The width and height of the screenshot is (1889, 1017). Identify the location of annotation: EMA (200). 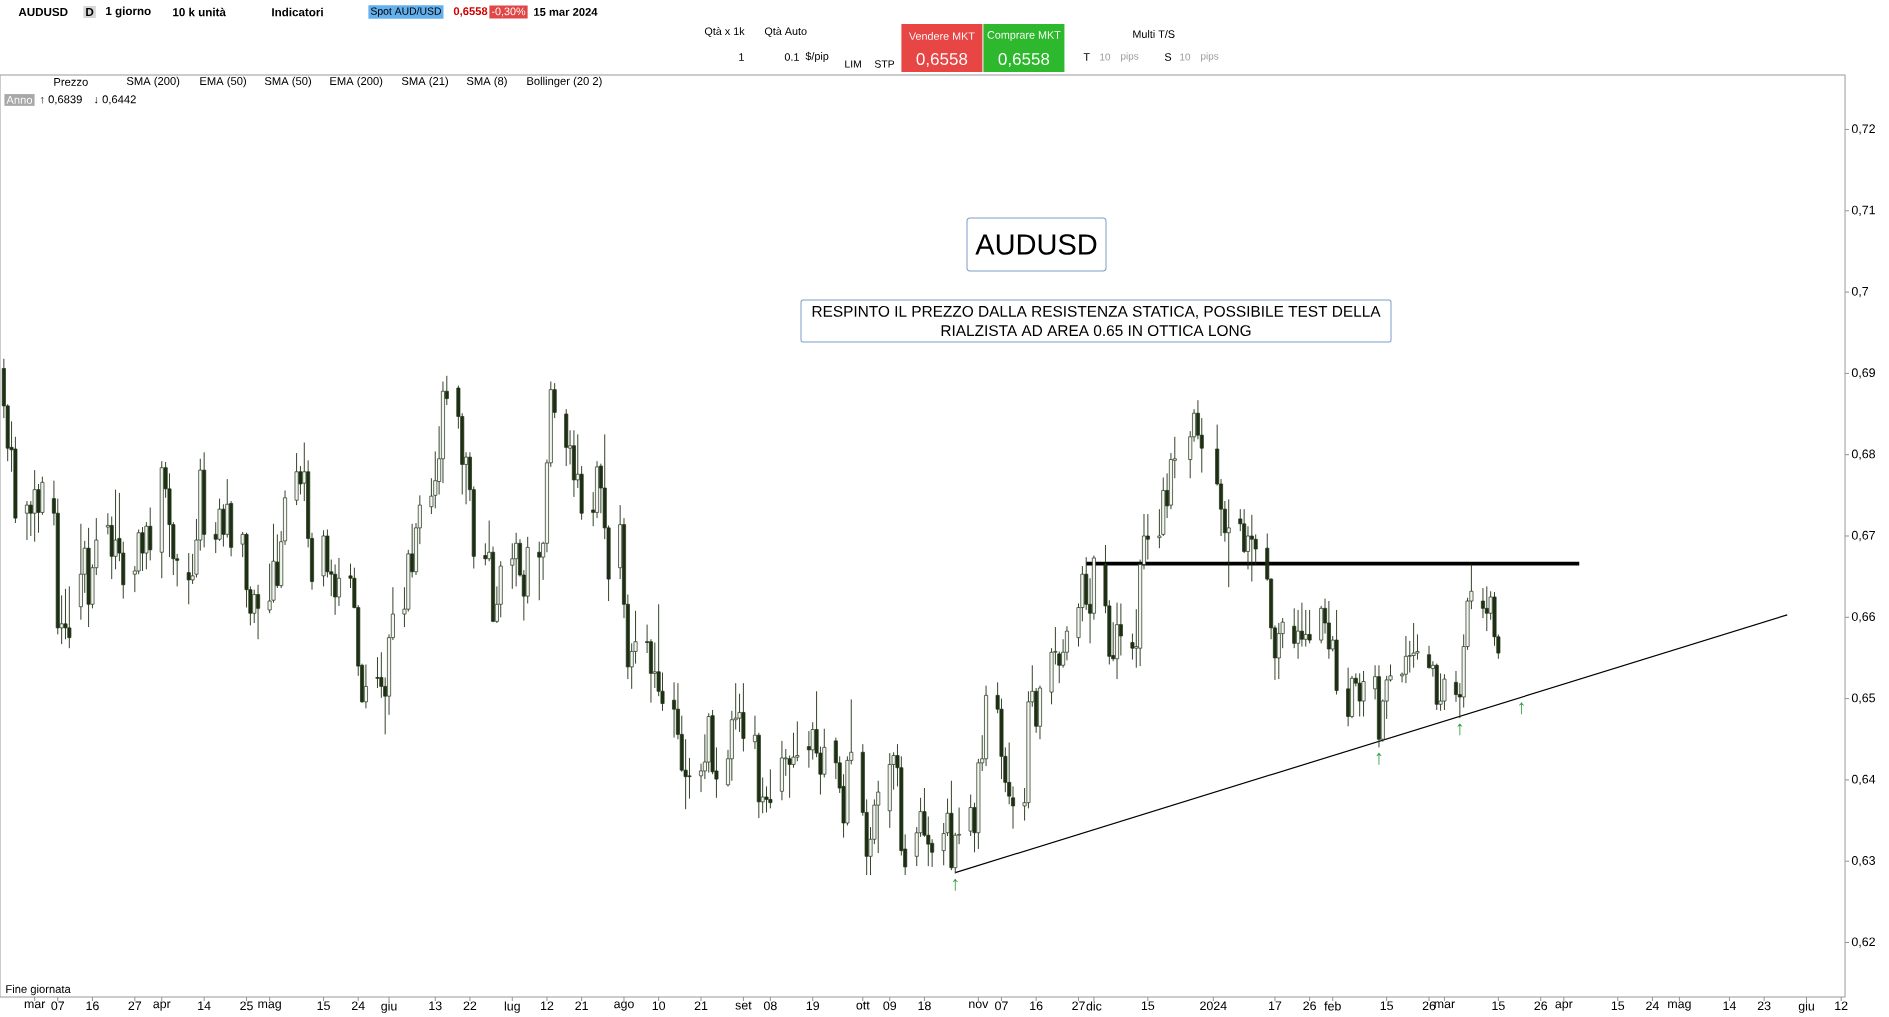
(356, 82).